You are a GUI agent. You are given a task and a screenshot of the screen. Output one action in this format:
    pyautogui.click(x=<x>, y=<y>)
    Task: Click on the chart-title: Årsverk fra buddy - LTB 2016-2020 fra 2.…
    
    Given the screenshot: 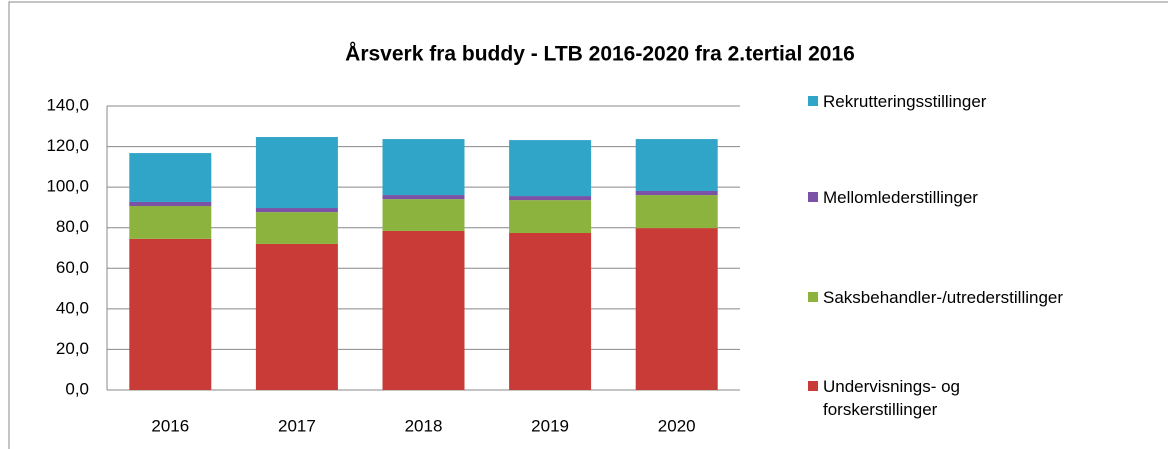 What is the action you would take?
    pyautogui.click(x=600, y=54)
    